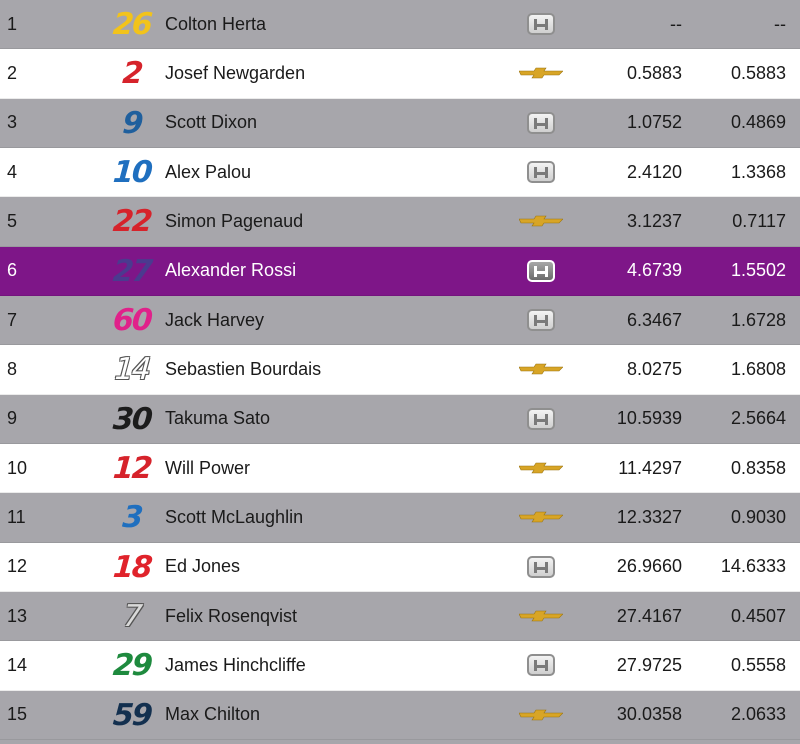 This screenshot has height=744, width=800. What do you see at coordinates (649, 615) in the screenshot?
I see `interval-cell: 27.4167` at bounding box center [649, 615].